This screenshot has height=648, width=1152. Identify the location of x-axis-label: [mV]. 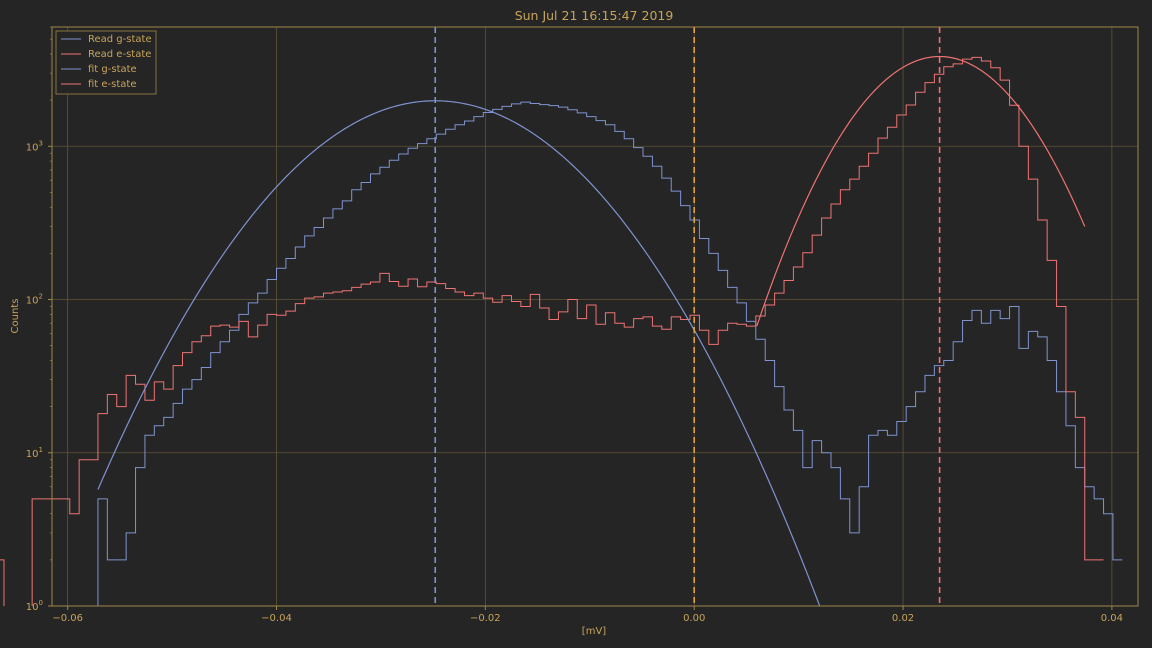
(594, 631).